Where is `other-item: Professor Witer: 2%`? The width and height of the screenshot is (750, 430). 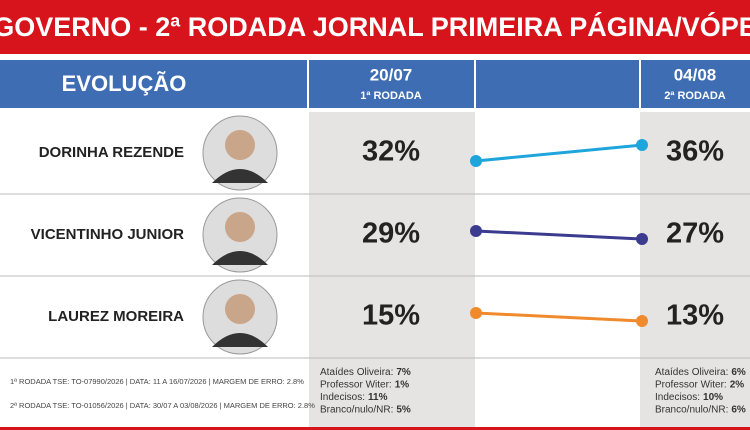
other-item: Professor Witer: 2% is located at coordinates (699, 384).